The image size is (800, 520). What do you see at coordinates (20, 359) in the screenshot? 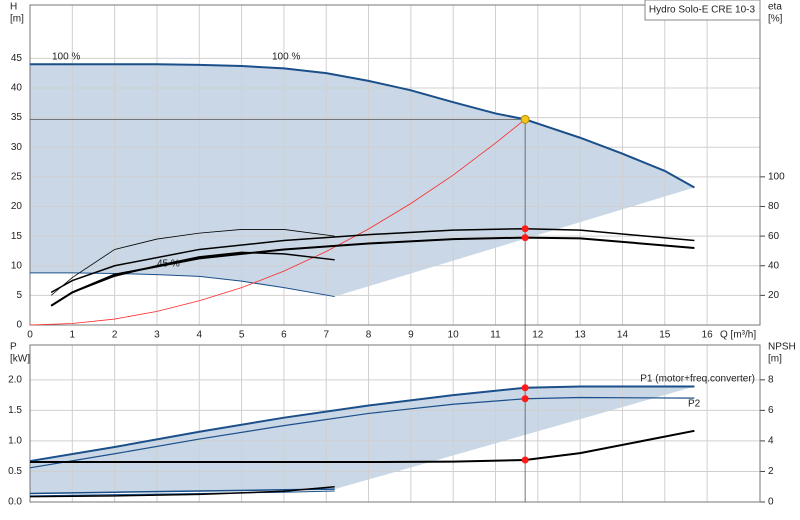
I see `y-axis-unit: [kW]` at bounding box center [20, 359].